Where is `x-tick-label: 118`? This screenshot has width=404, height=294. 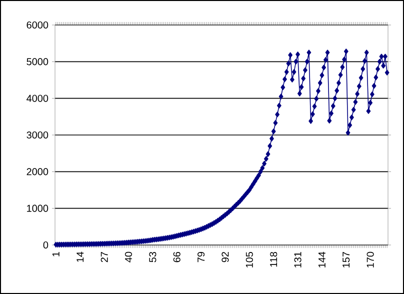
x-tick-label: 118 is located at coordinates (274, 259).